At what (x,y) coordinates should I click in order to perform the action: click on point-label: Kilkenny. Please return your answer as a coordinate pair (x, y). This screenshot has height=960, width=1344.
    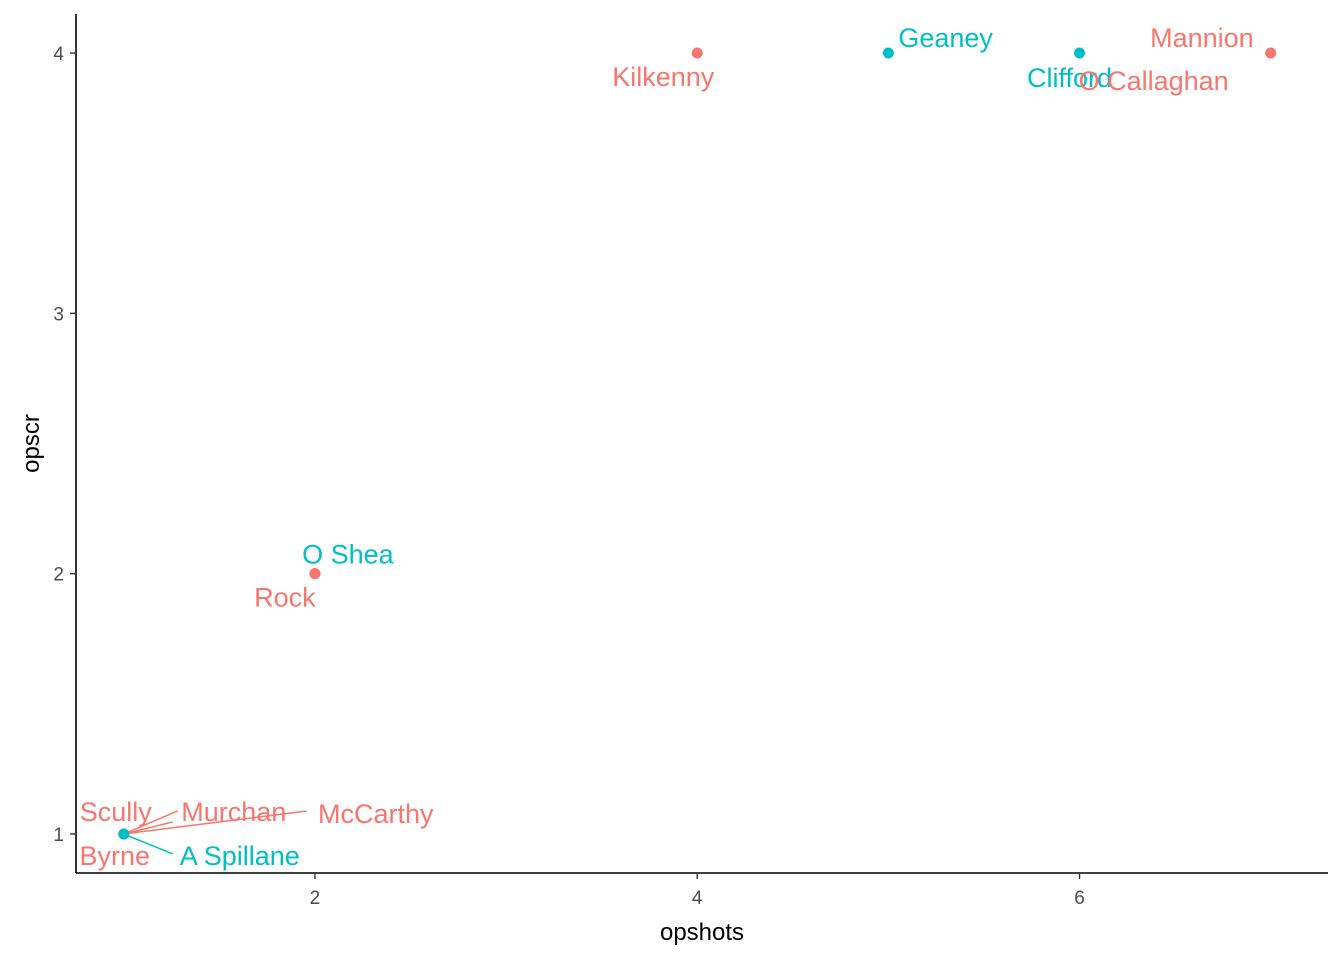
    Looking at the image, I should click on (663, 77).